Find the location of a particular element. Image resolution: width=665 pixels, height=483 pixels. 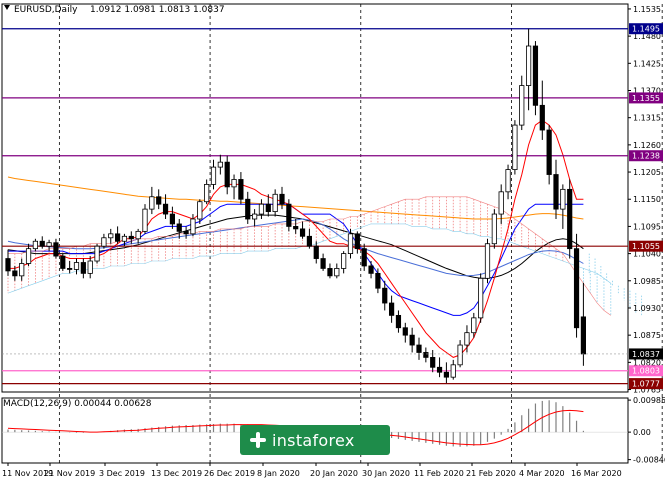

price-tick-label: 1.1425 is located at coordinates (647, 63).